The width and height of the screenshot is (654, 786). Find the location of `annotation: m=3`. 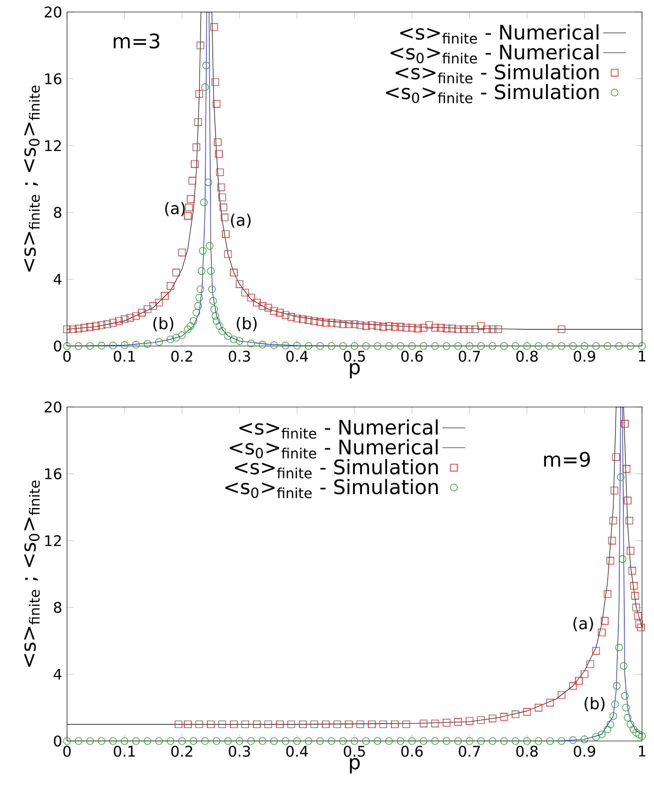

annotation: m=3 is located at coordinates (137, 41).